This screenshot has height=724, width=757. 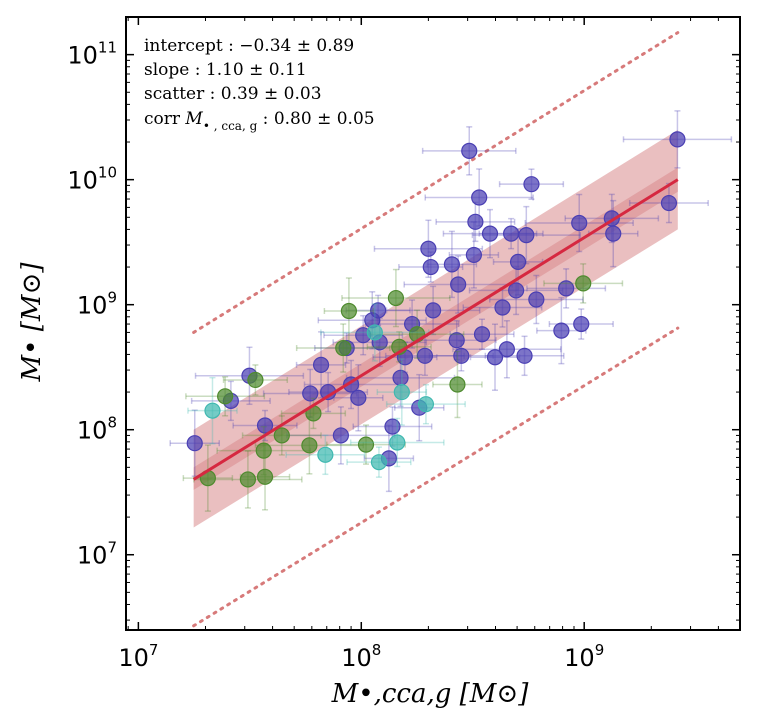 I want to click on y-axis-title: M• [M⊙], so click(x=32, y=322).